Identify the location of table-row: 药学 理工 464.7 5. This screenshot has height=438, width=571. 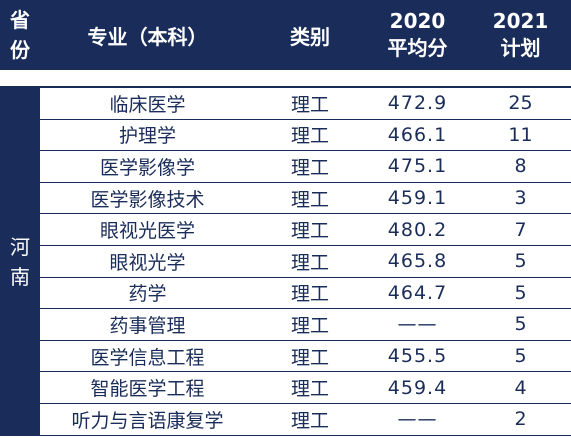
(305, 294).